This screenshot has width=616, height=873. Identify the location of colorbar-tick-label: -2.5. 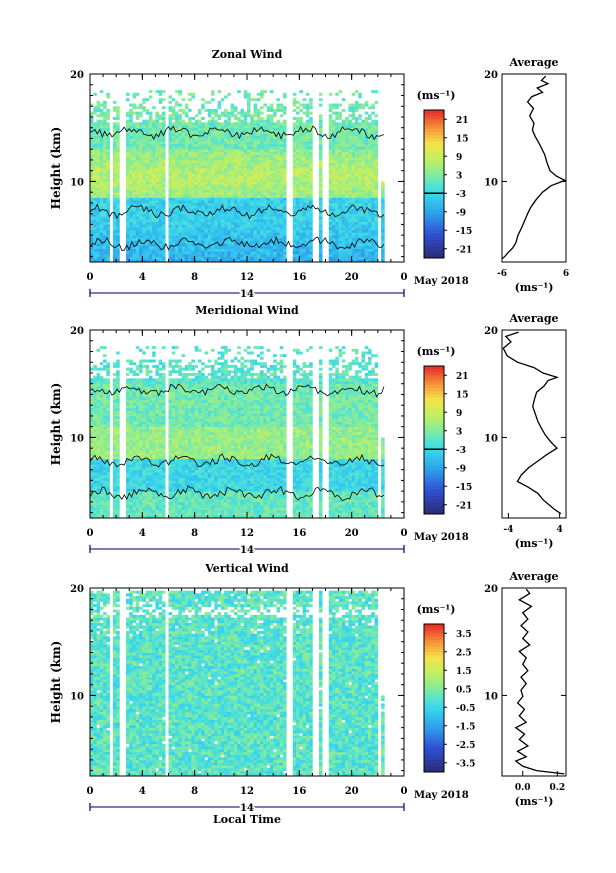
(465, 746).